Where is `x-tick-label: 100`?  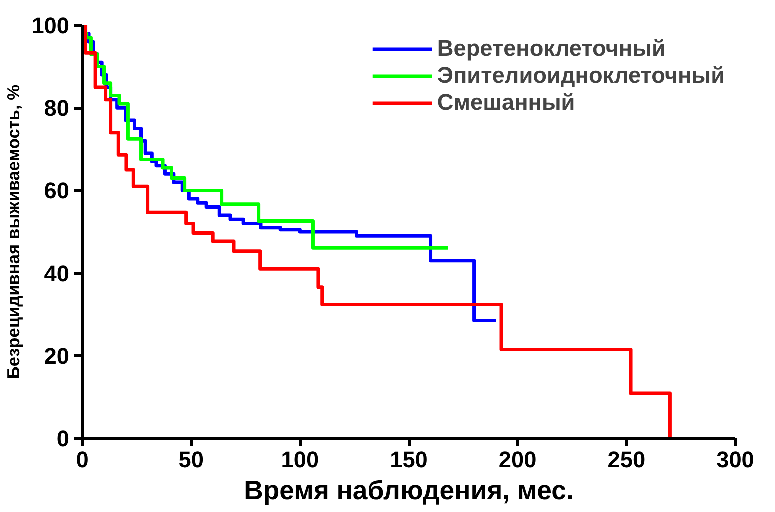
x-tick-label: 100 is located at coordinates (300, 459).